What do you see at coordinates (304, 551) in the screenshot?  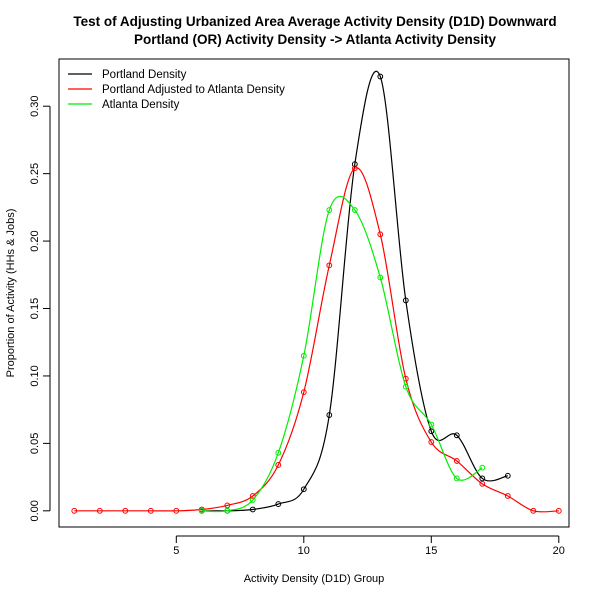 I see `x-tick-label: 10` at bounding box center [304, 551].